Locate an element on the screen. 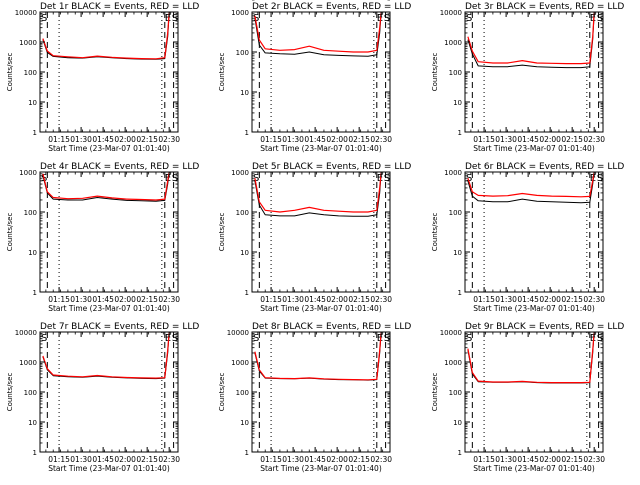 This screenshot has height=485, width=640. panel-title: Det 2r BLACK = Events, RED = LLD is located at coordinates (331, 7).